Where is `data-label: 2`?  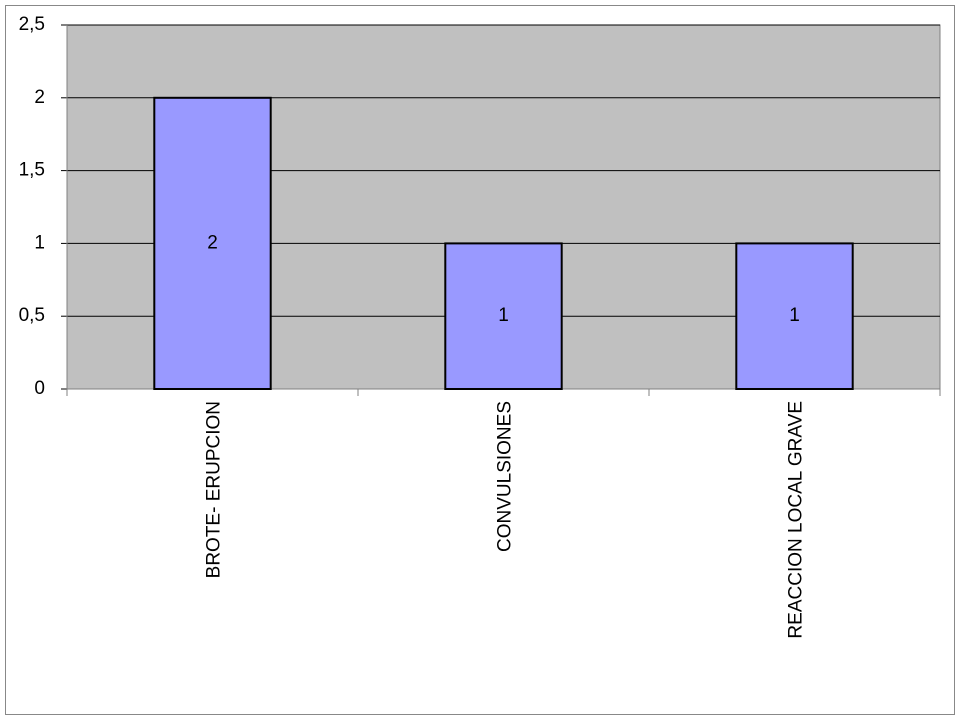 data-label: 2 is located at coordinates (212, 242).